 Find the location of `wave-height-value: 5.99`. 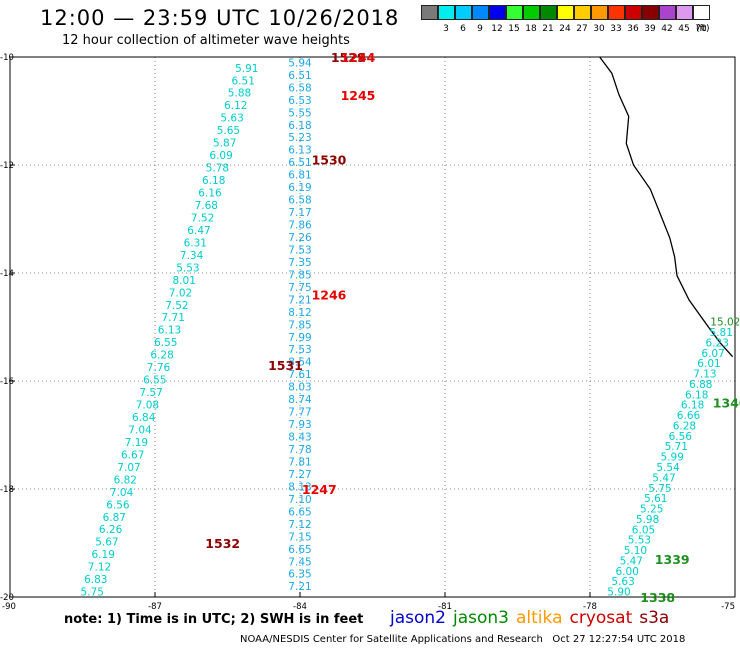

wave-height-value: 5.99 is located at coordinates (672, 458).